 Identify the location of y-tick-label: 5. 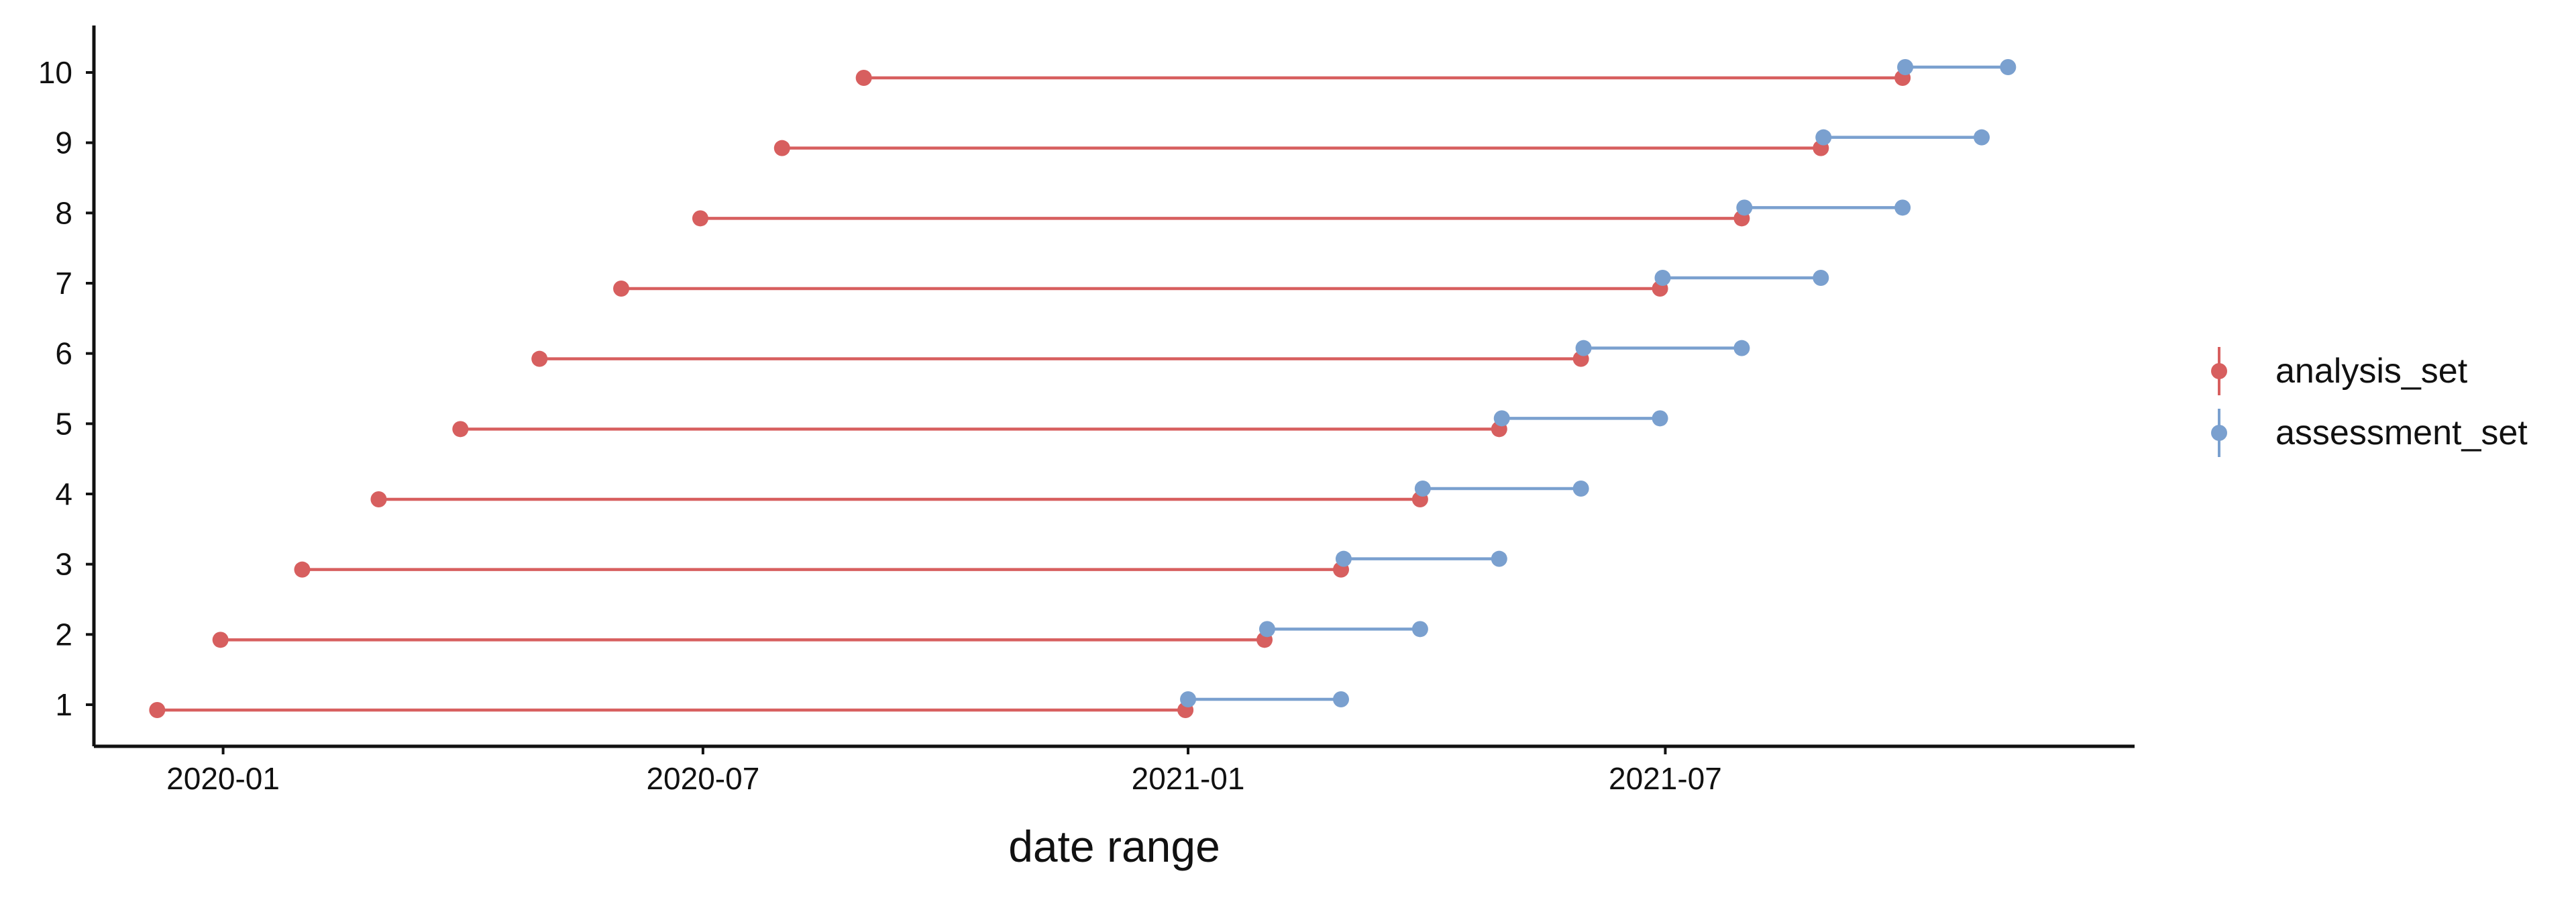
(63, 423).